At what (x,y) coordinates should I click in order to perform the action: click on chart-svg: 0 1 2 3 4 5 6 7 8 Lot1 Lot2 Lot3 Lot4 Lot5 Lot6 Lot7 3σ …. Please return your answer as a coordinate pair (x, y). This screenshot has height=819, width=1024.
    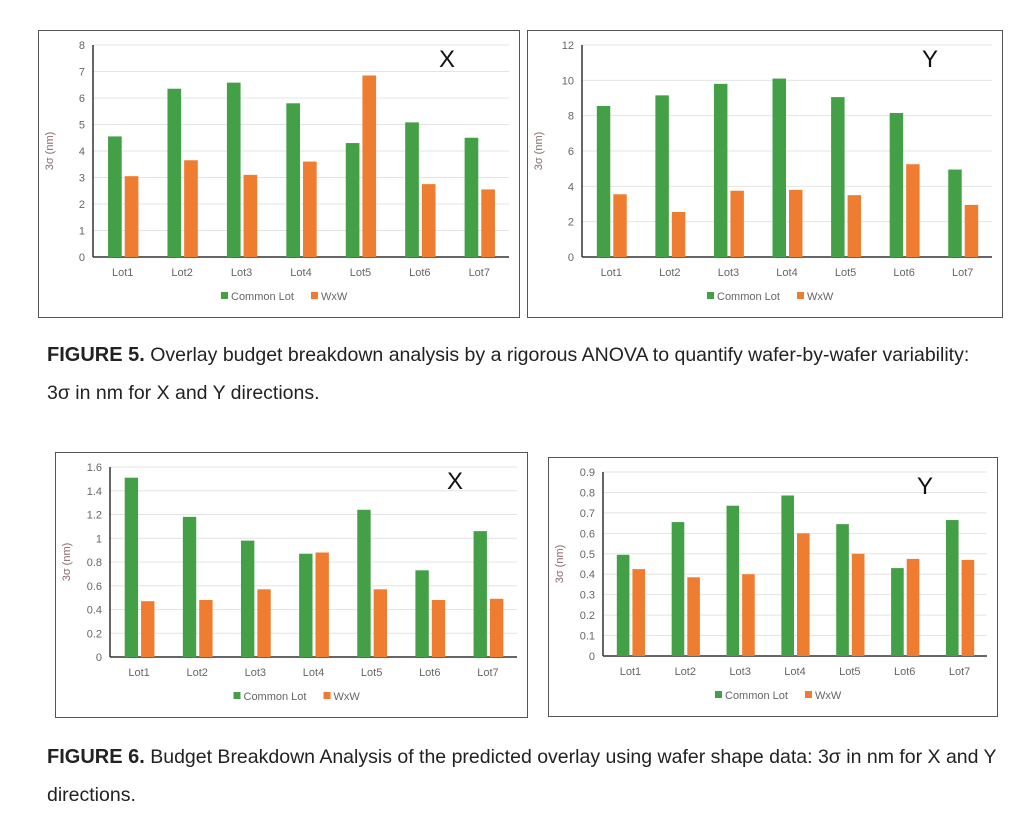
    Looking at the image, I should click on (276, 171).